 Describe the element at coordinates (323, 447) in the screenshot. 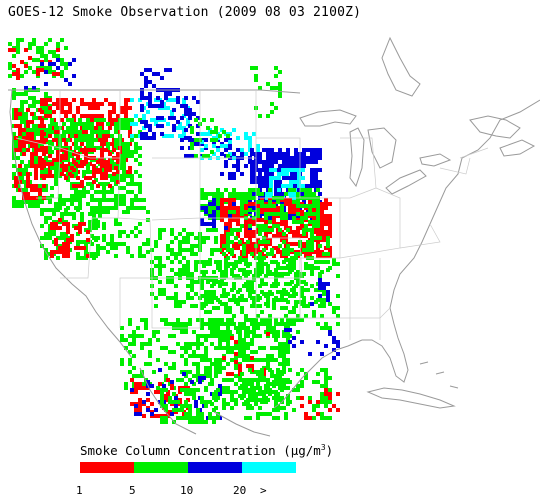

I see `legend-unit-exponent: 3` at that location.